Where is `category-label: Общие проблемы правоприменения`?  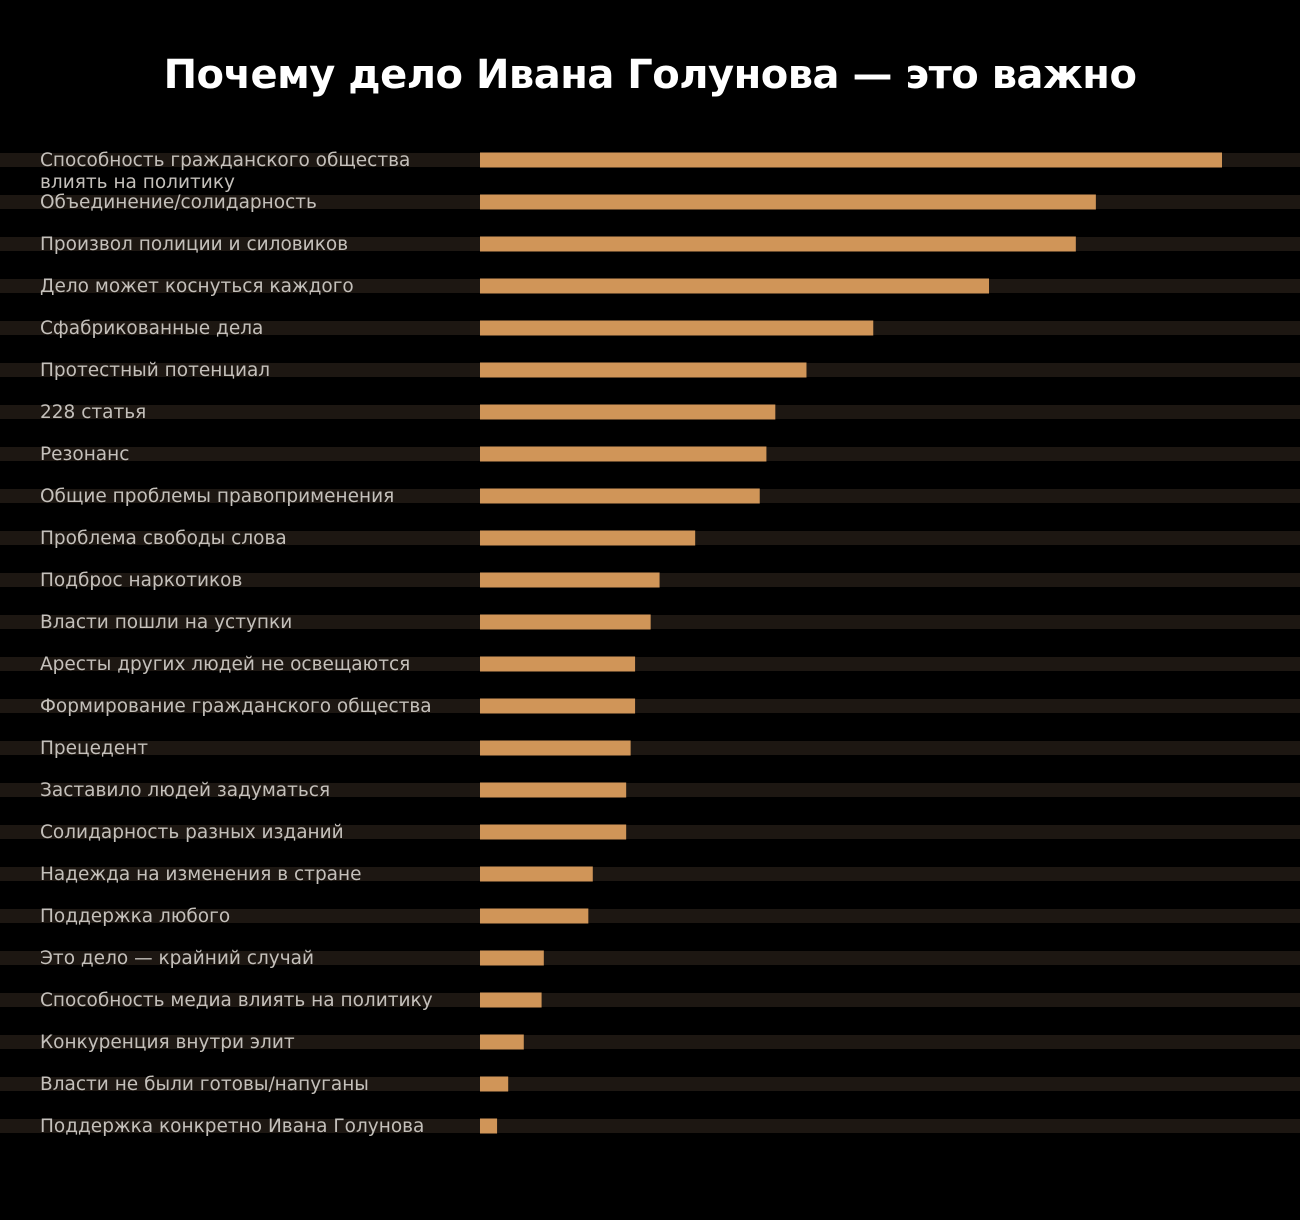
category-label: Общие проблемы правоприменения is located at coordinates (217, 496).